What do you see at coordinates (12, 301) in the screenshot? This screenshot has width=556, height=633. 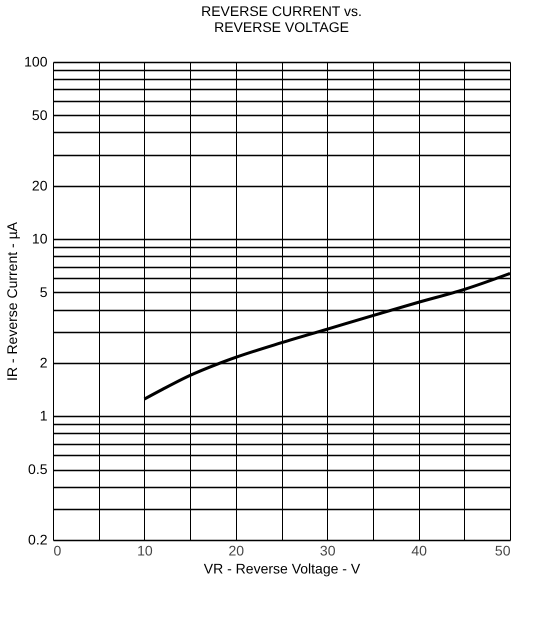 I see `y-axis-title: IR - Reverse Current - µA` at bounding box center [12, 301].